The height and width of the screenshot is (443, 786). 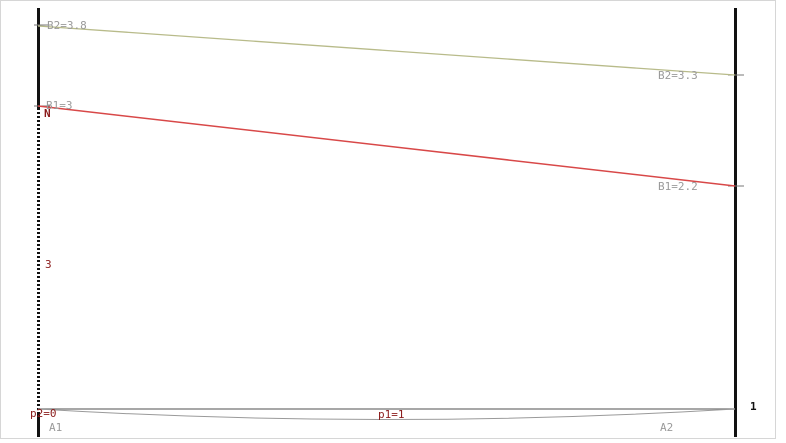 What do you see at coordinates (678, 186) in the screenshot?
I see `label-b1-right: B1=2.2` at bounding box center [678, 186].